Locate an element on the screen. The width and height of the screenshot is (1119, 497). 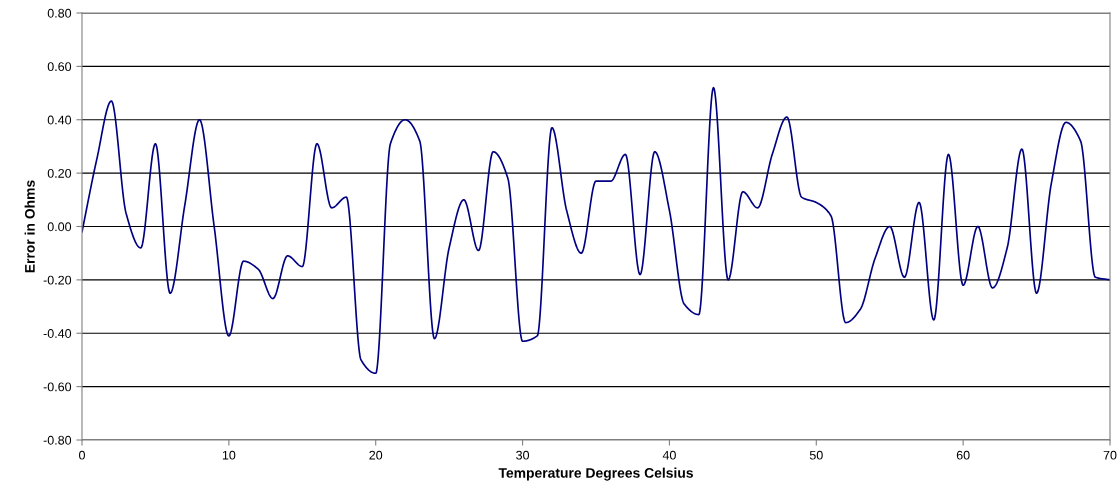
y-tick-label: 0.40 is located at coordinates (59, 120).